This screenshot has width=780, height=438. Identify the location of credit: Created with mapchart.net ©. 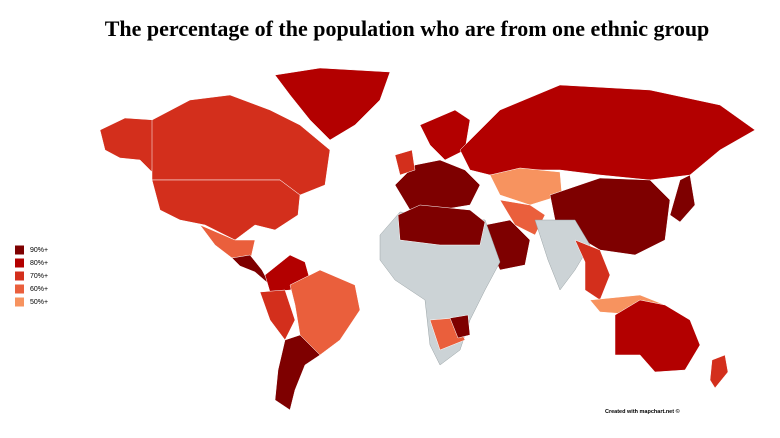
(642, 411).